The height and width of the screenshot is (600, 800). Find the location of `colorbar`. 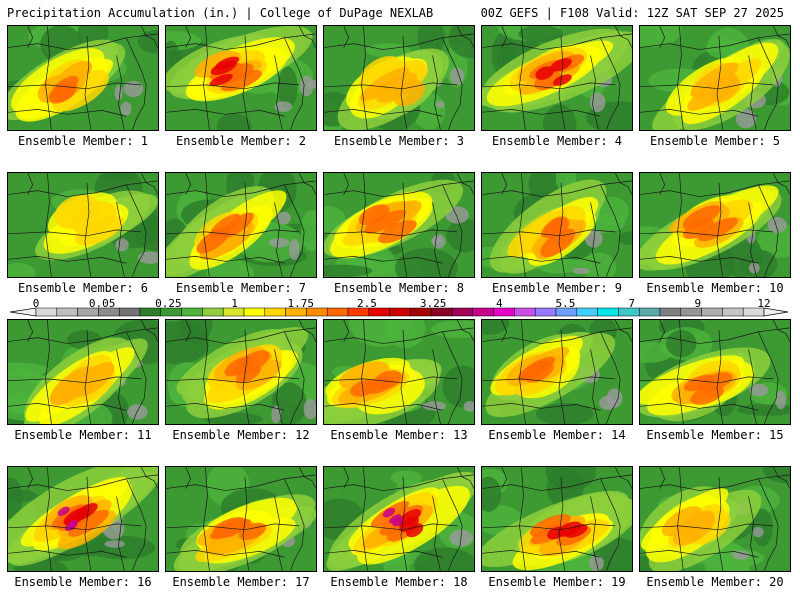

colorbar is located at coordinates (400, 308).